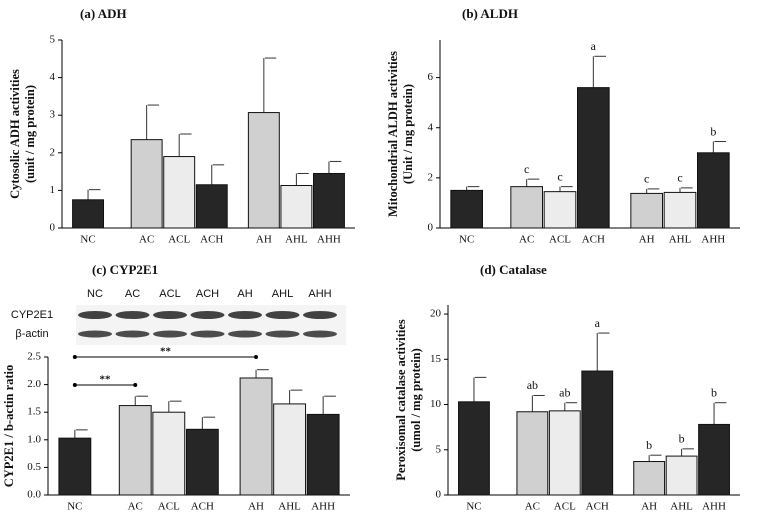  I want to click on panel-title: (c) CYP2E1, so click(125, 269).